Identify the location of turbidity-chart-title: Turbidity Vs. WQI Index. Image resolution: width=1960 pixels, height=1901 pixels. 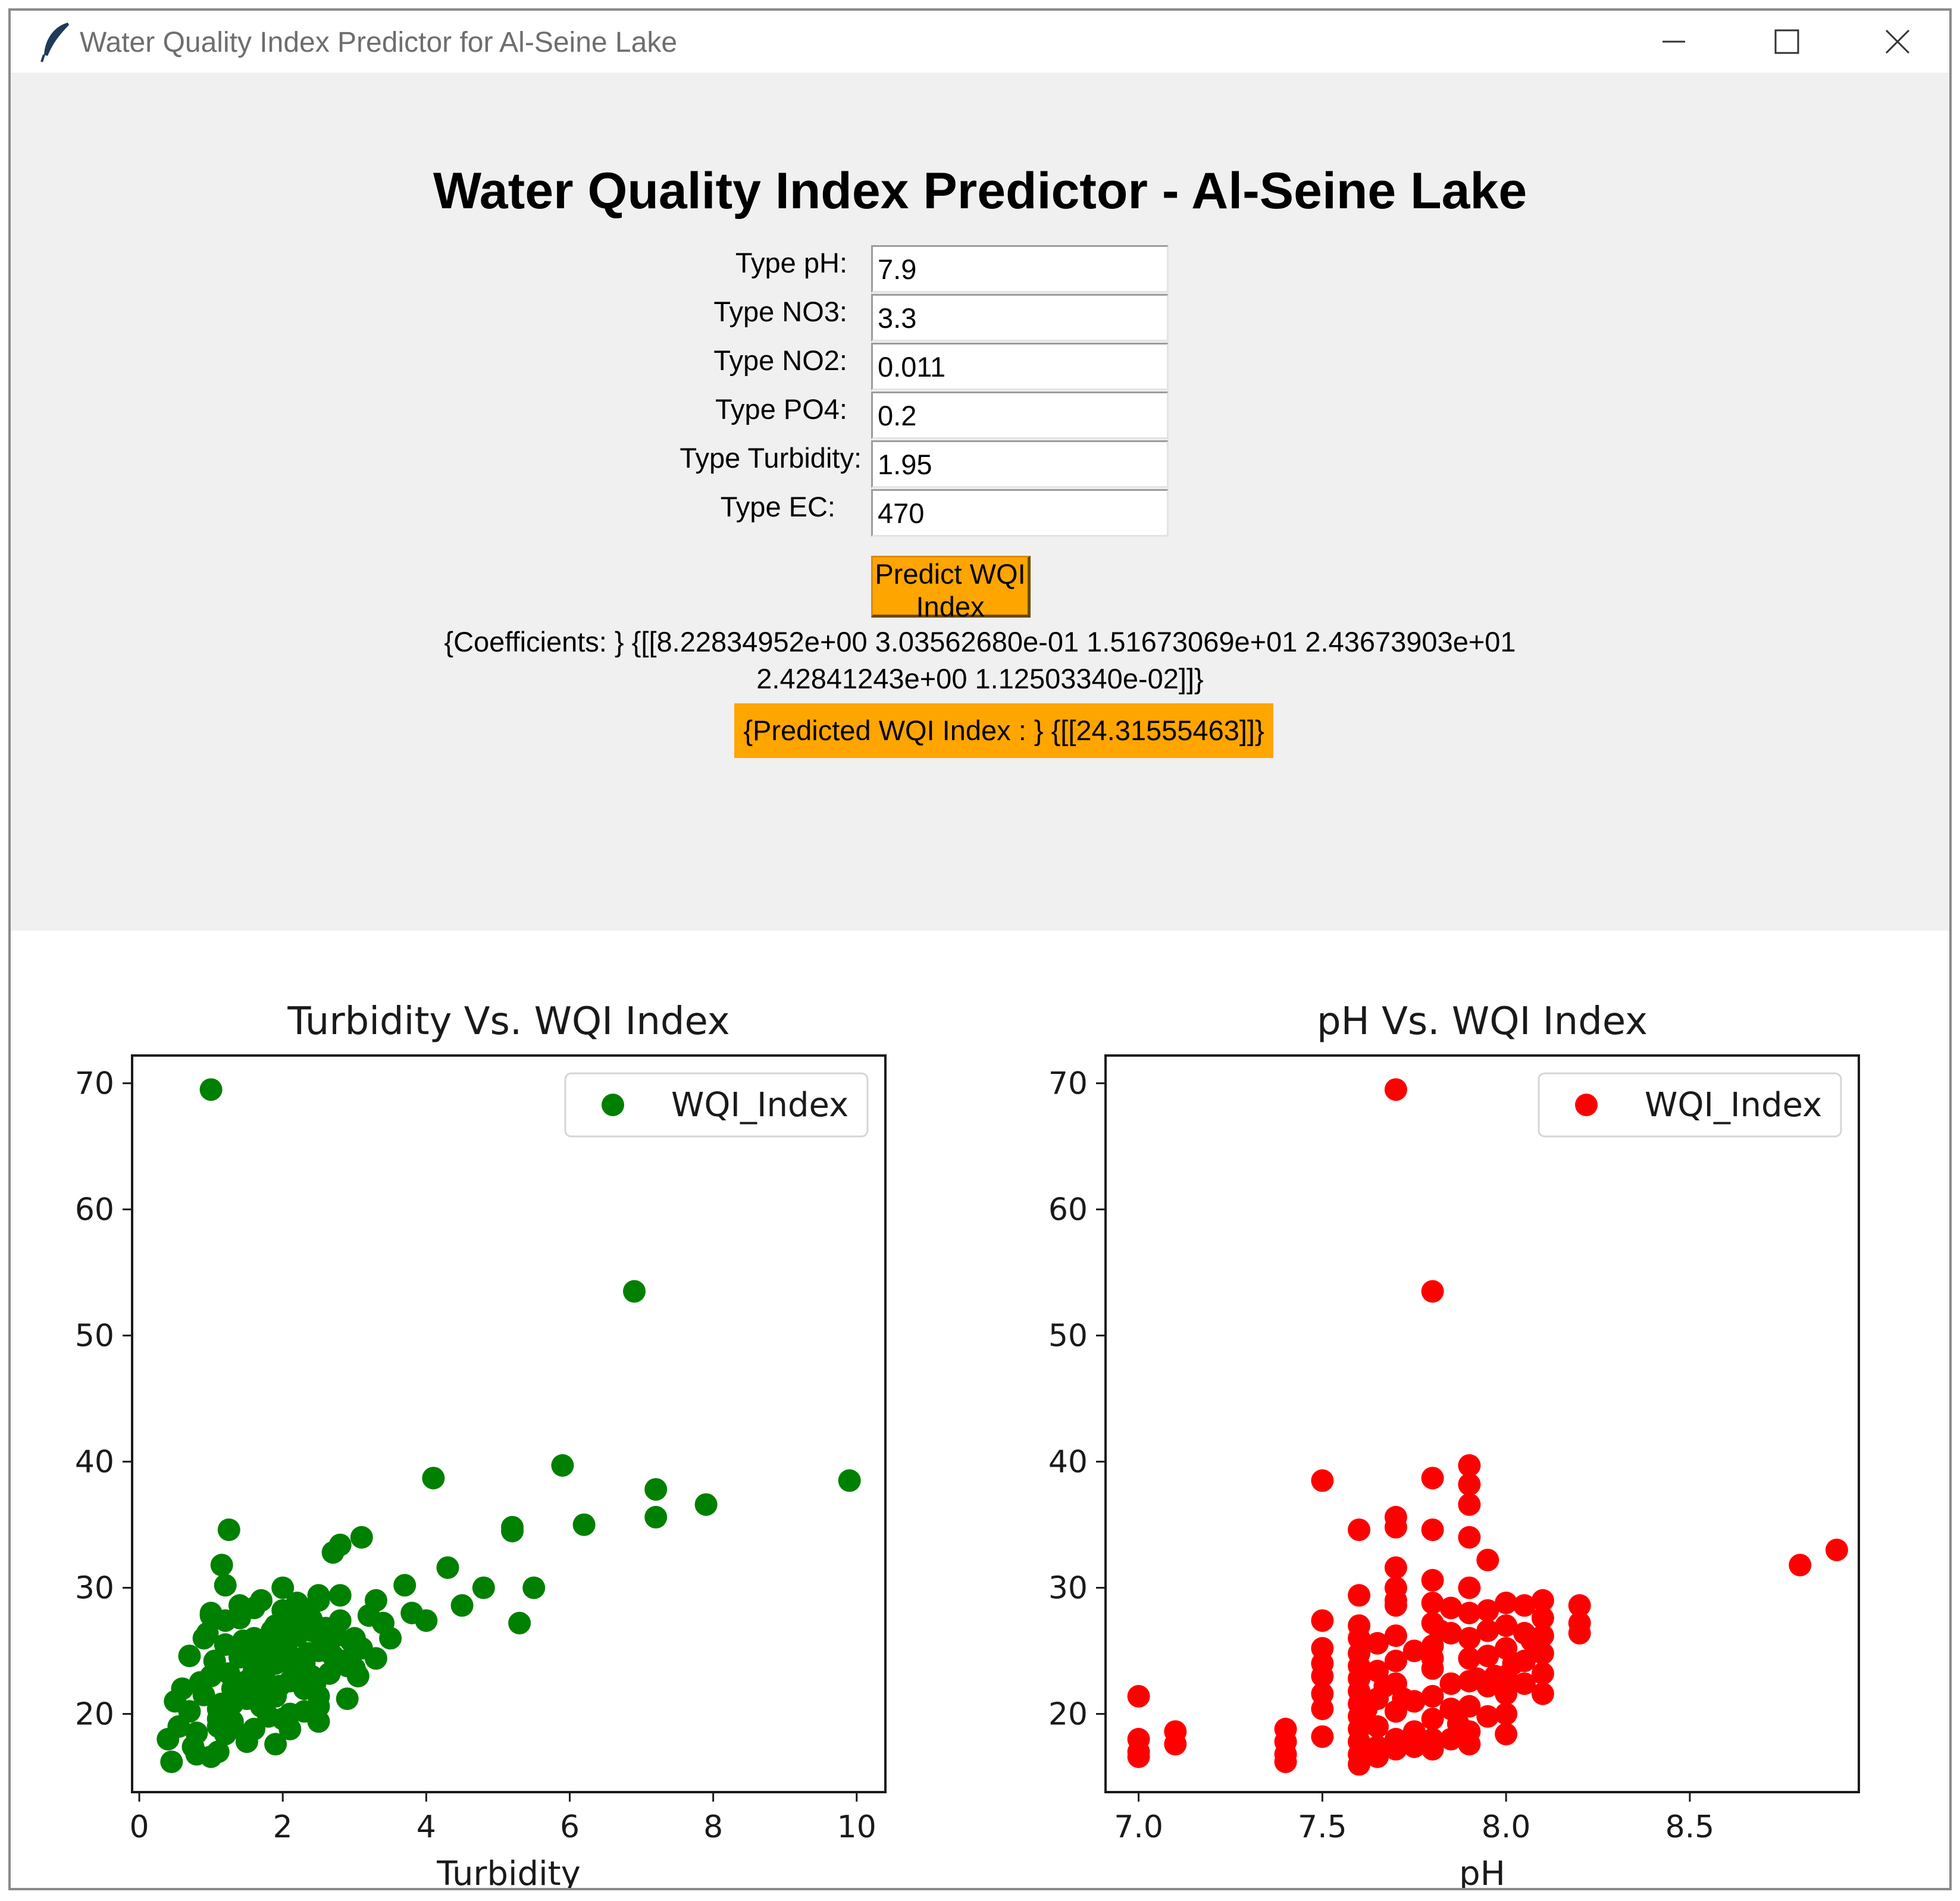
(508, 1022).